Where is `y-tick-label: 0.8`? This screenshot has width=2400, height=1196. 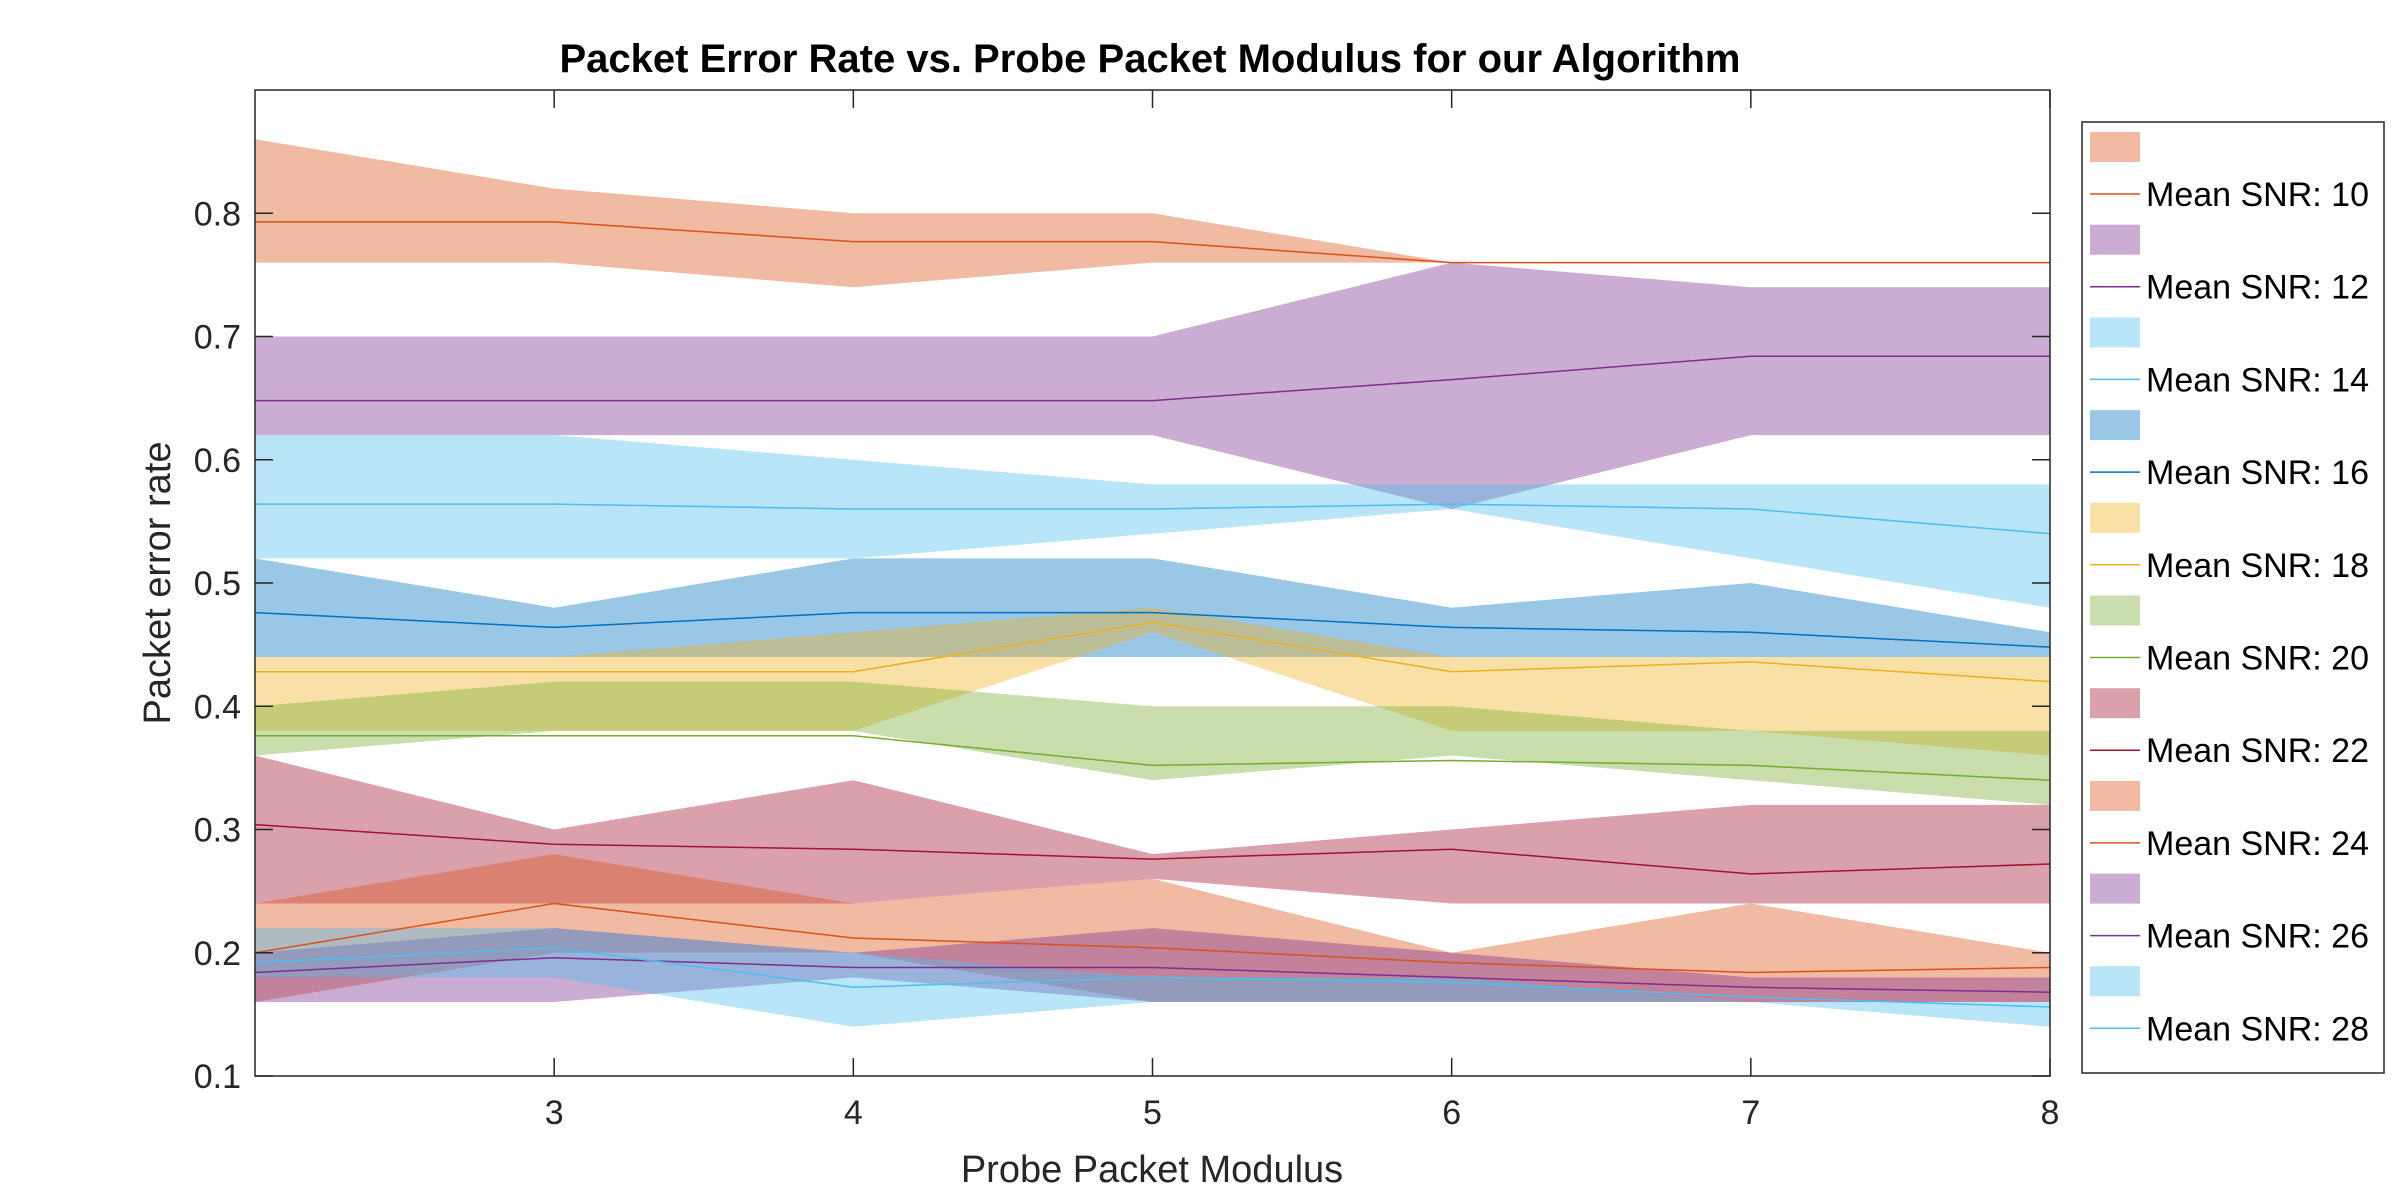
y-tick-label: 0.8 is located at coordinates (217, 214).